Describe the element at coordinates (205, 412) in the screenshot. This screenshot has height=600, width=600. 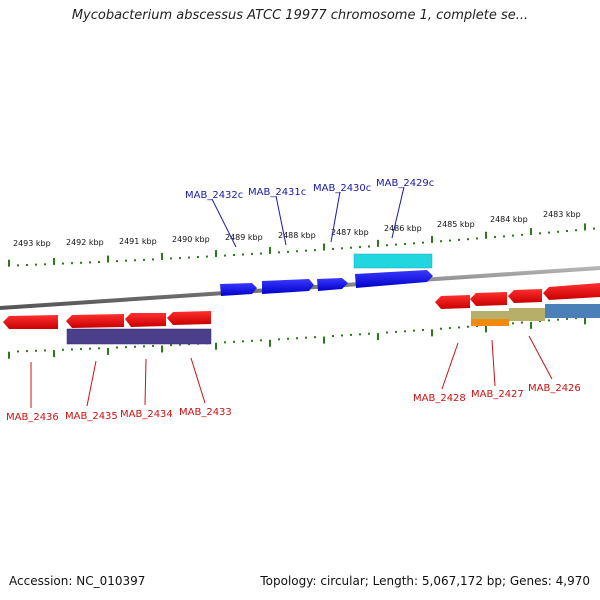
I see `gene-label-reverse: MAB_2433` at that location.